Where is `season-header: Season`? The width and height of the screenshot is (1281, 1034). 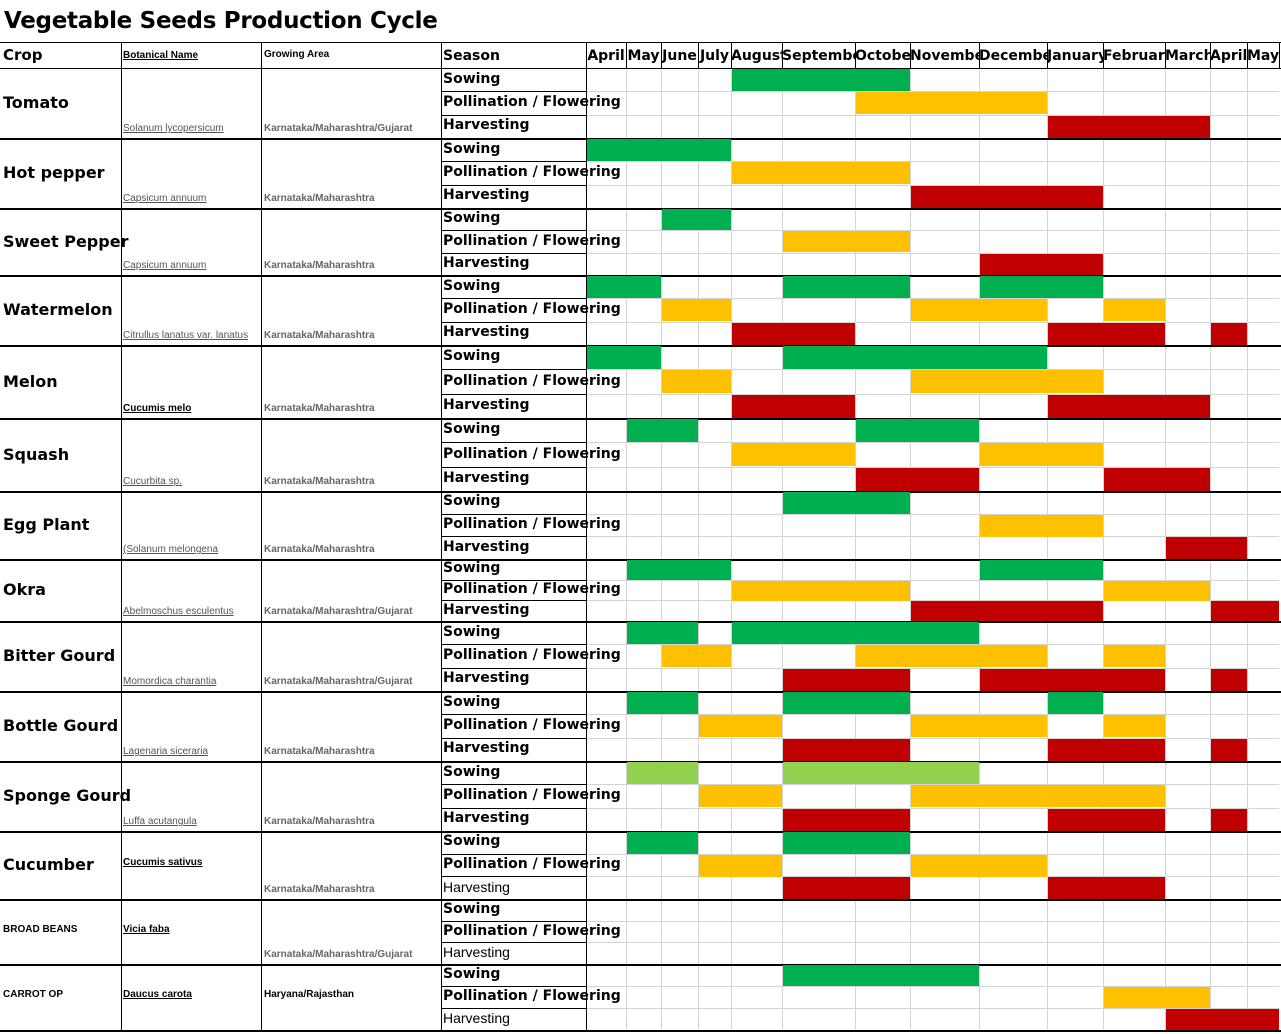
season-header: Season is located at coordinates (471, 56).